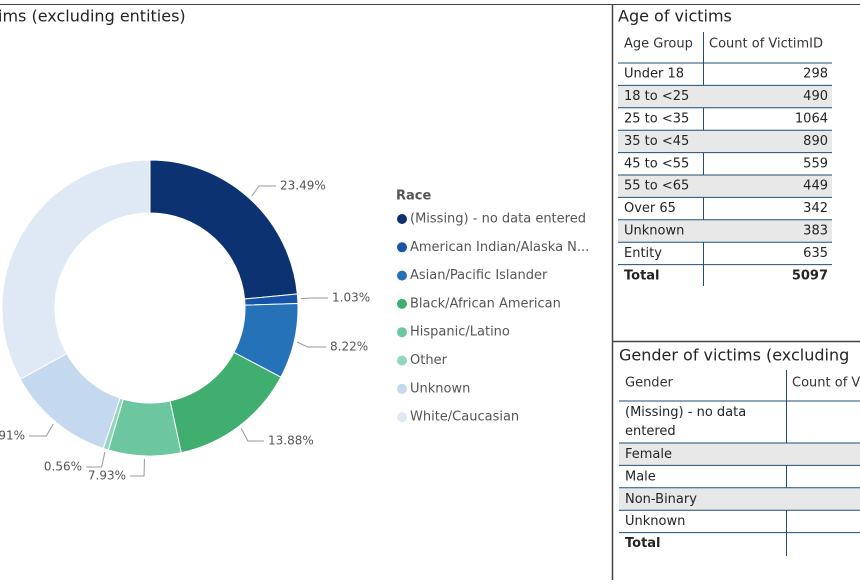 The width and height of the screenshot is (860, 584). I want to click on cell: 383, so click(815, 231).